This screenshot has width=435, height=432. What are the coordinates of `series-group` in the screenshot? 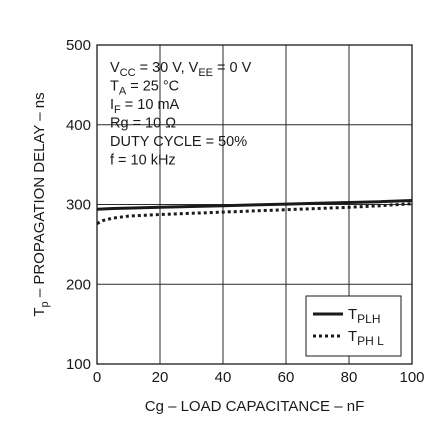 It's located at (254, 212).